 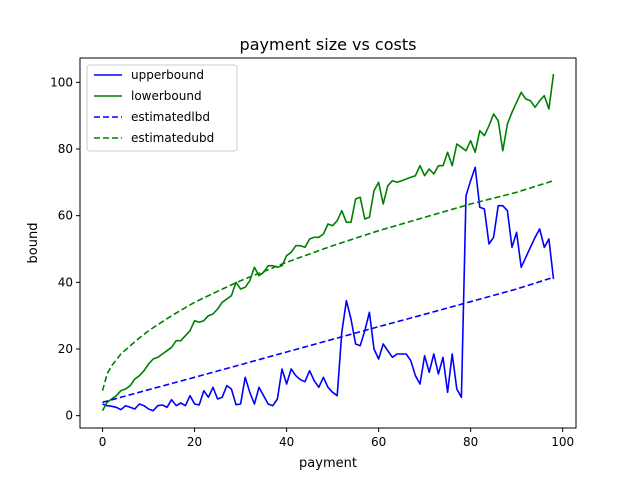 What do you see at coordinates (378, 442) in the screenshot?
I see `x-tick-label: 60` at bounding box center [378, 442].